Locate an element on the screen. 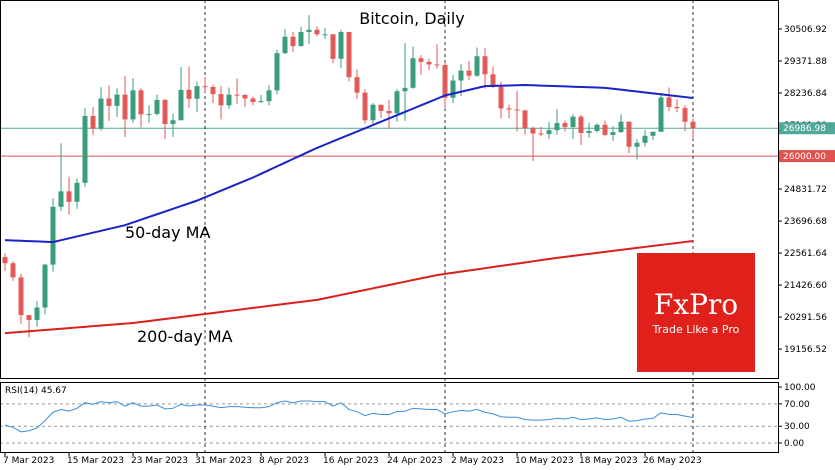  x-tick-label: 10 May 2023 is located at coordinates (544, 461).